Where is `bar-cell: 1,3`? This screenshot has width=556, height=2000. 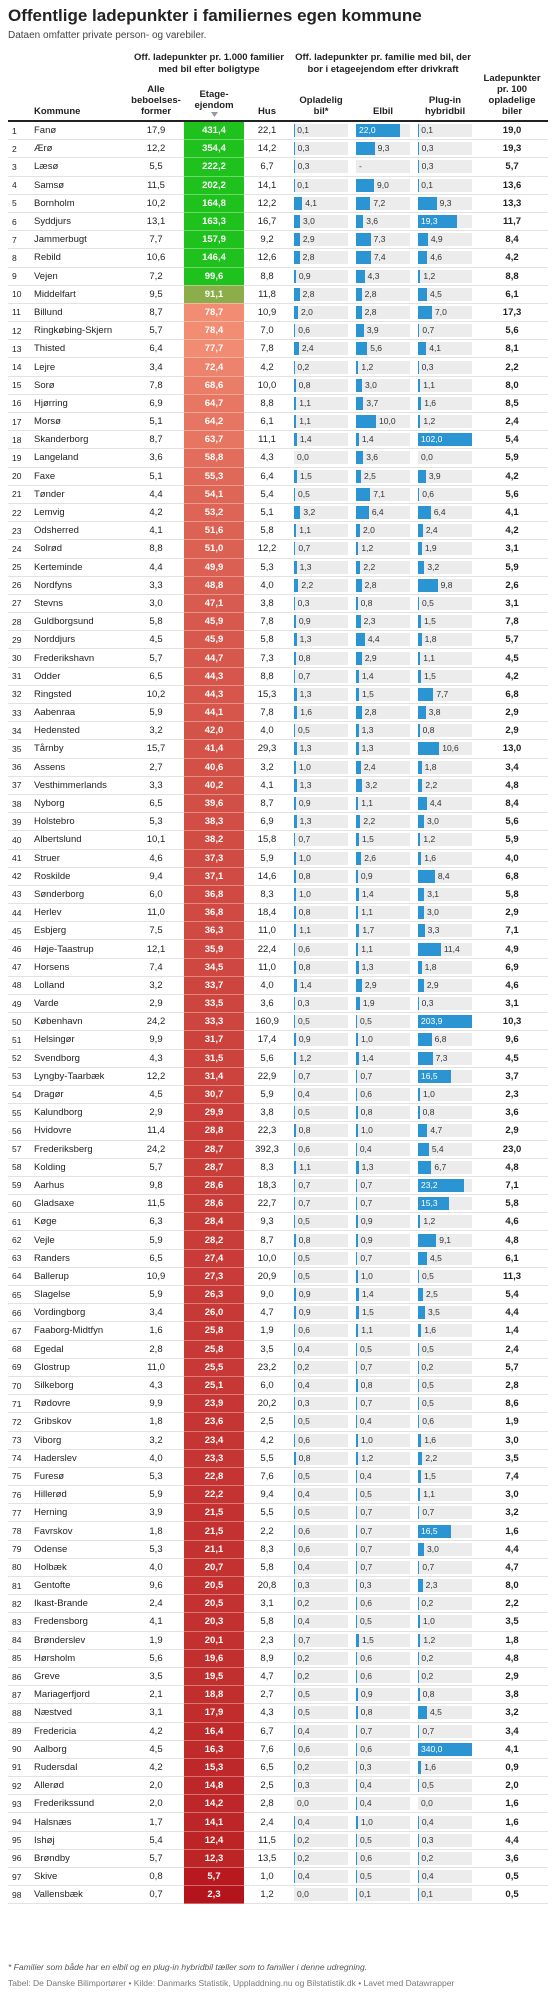
bar-cell: 1,3 is located at coordinates (321, 822).